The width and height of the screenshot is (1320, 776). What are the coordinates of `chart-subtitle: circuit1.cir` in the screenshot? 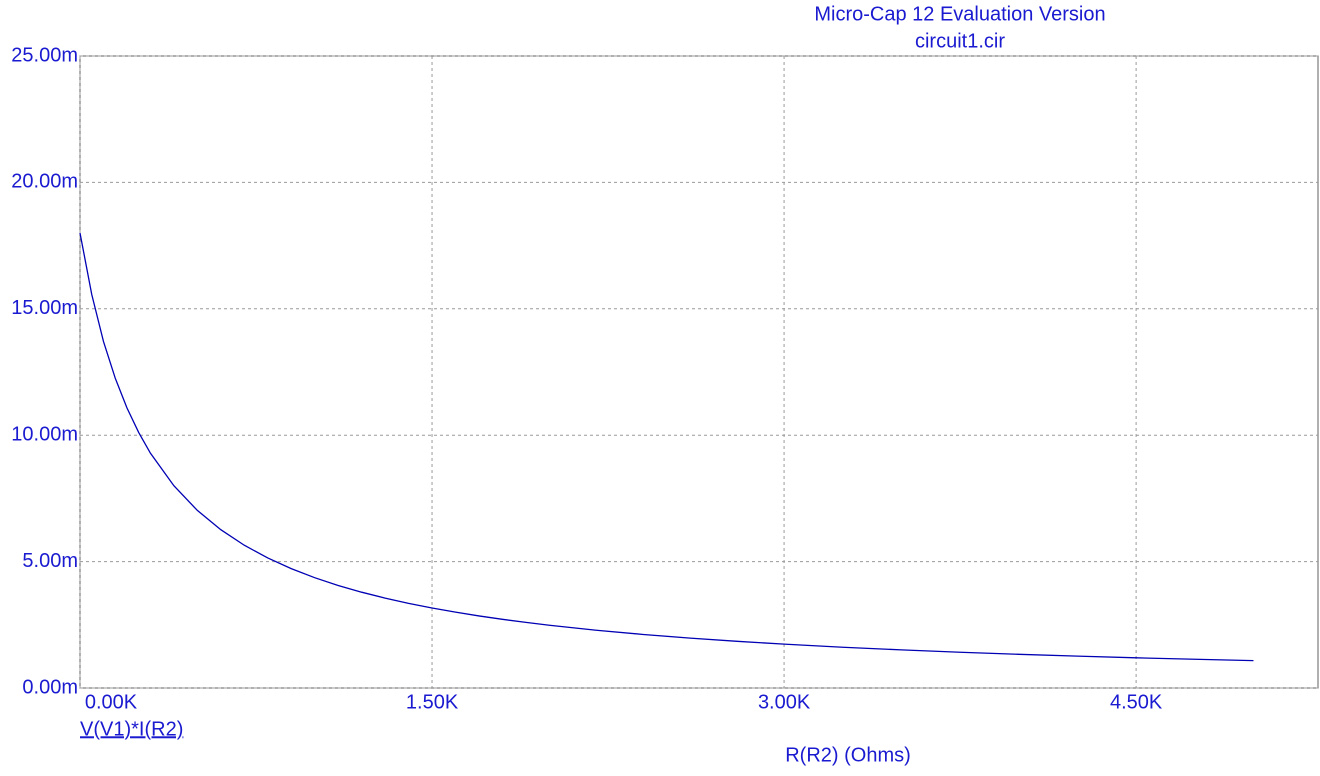 It's located at (960, 41).